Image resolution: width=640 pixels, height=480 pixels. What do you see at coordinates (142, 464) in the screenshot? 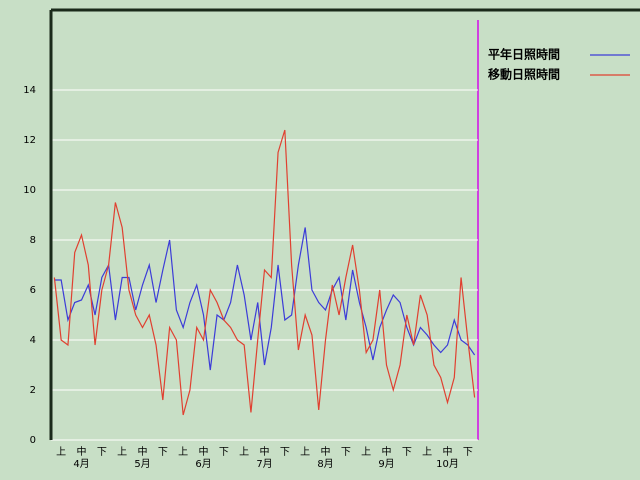
I see `month-label: 5月` at bounding box center [142, 464].